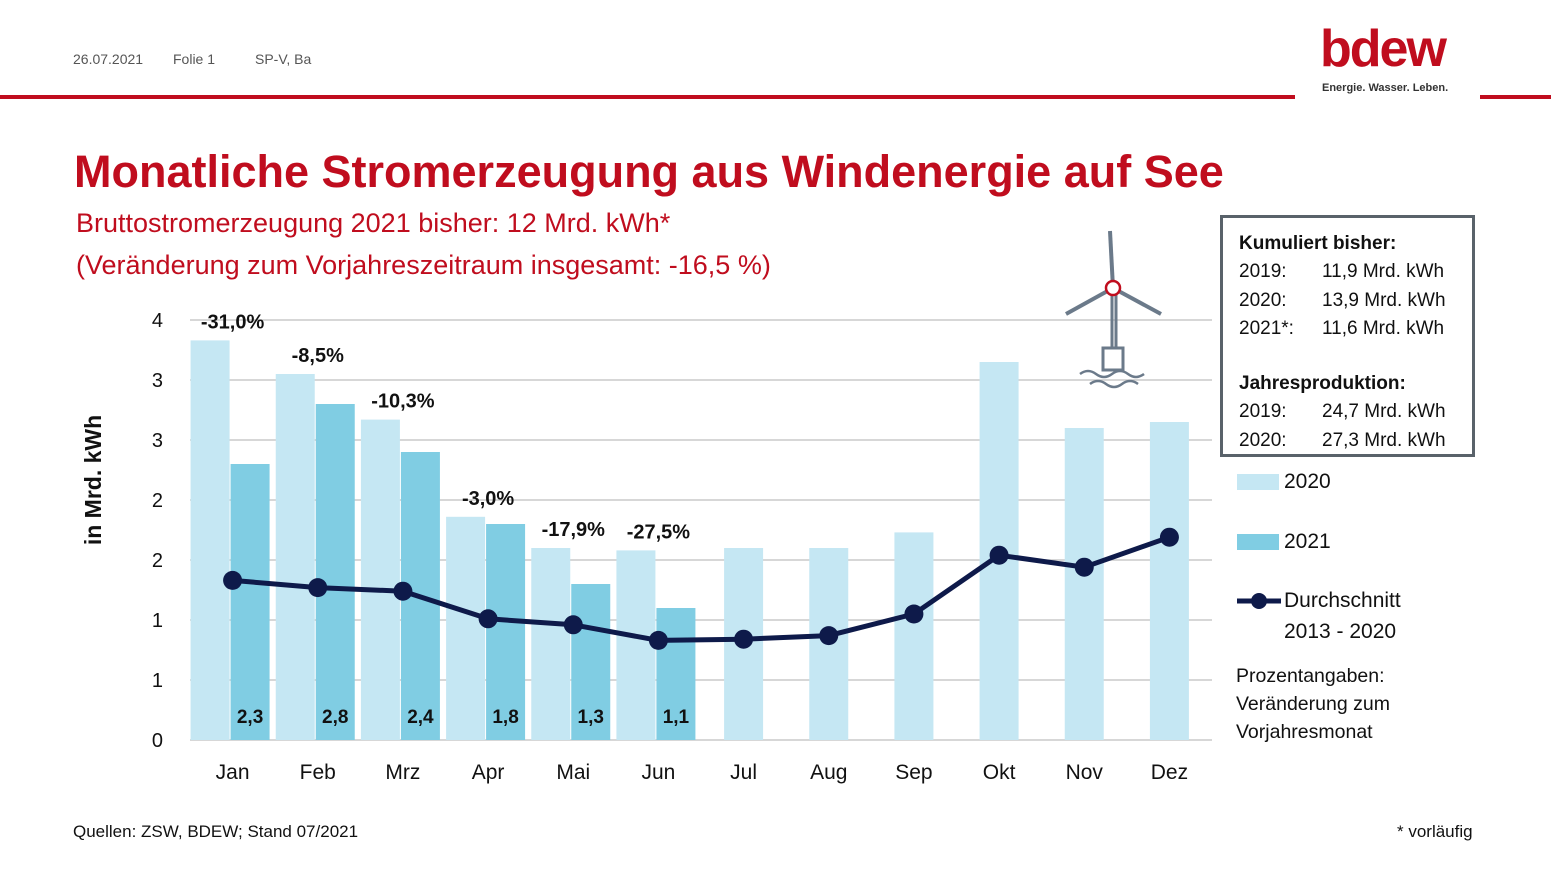 This screenshot has height=872, width=1551. What do you see at coordinates (1310, 676) in the screenshot?
I see `note-line: Prozentangaben:` at bounding box center [1310, 676].